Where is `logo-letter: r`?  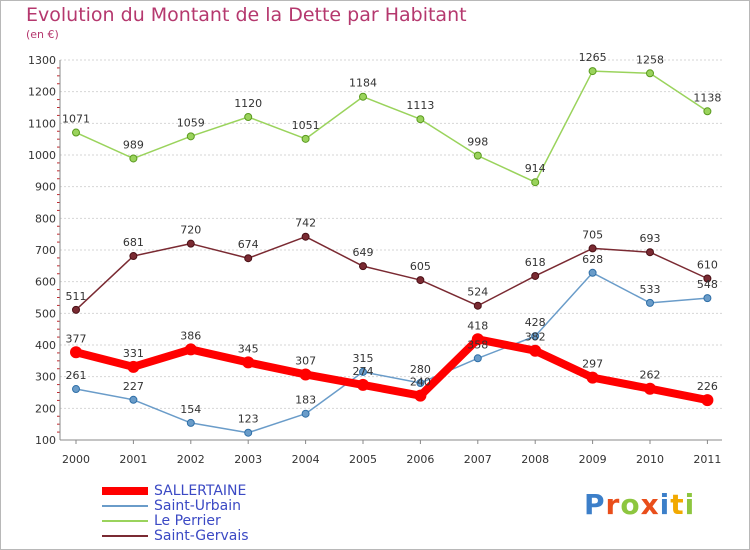 logo-letter: r is located at coordinates (613, 504).